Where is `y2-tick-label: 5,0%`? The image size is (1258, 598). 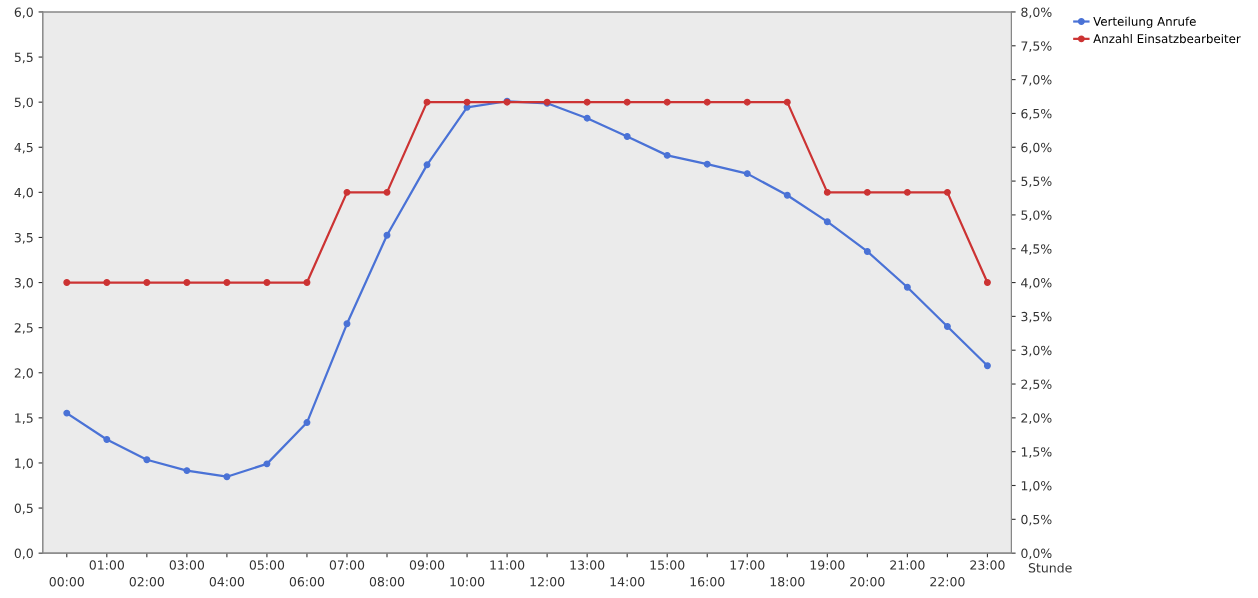 y2-tick-label: 5,0% is located at coordinates (1036, 216).